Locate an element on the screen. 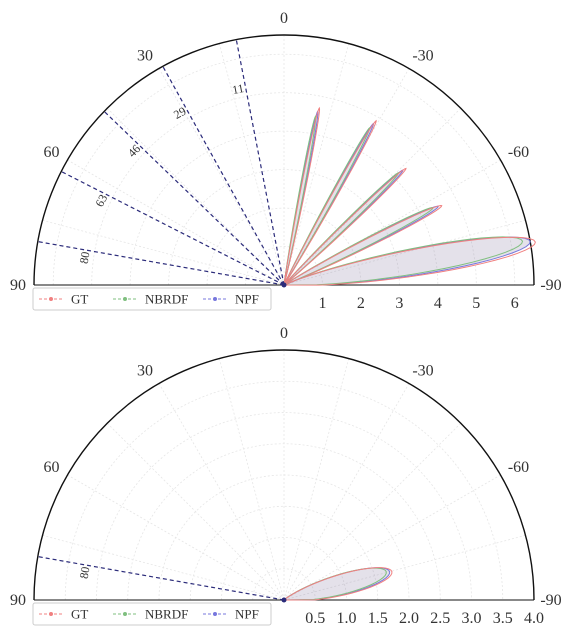 The height and width of the screenshot is (628, 566). radial-tick-label: 6 is located at coordinates (515, 303).